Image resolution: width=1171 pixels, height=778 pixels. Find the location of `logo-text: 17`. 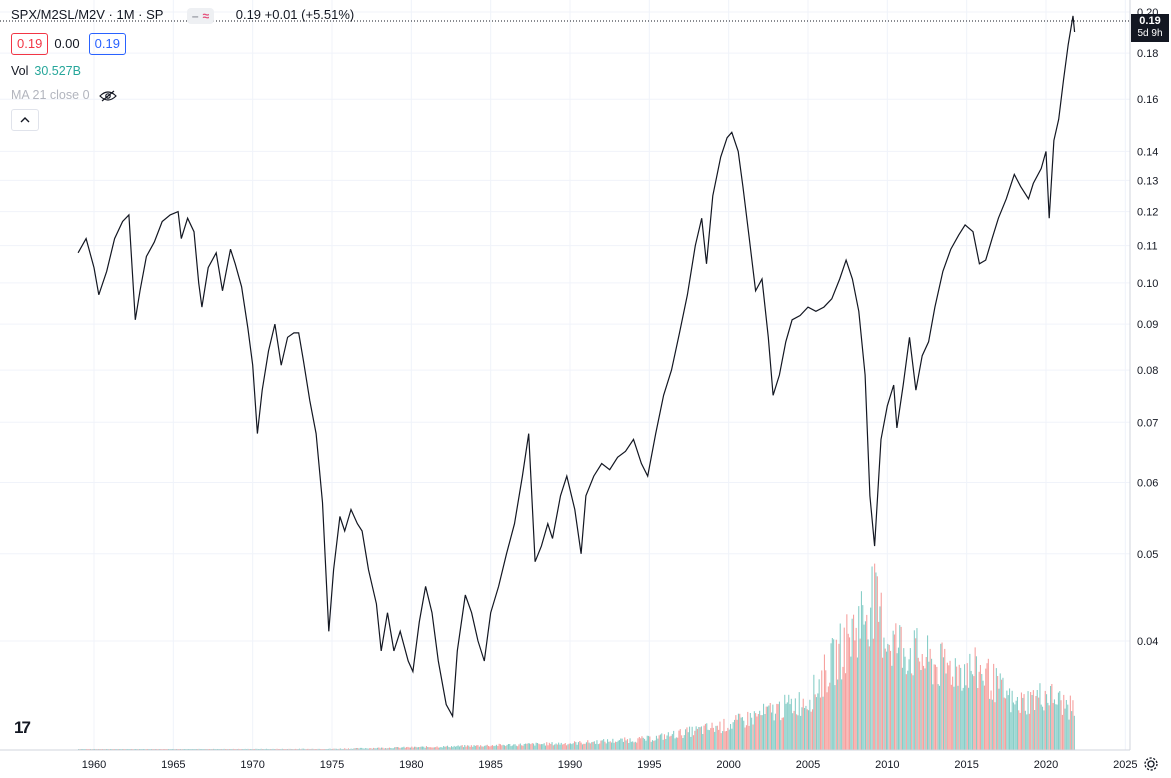

logo-text: 17 is located at coordinates (22, 727).